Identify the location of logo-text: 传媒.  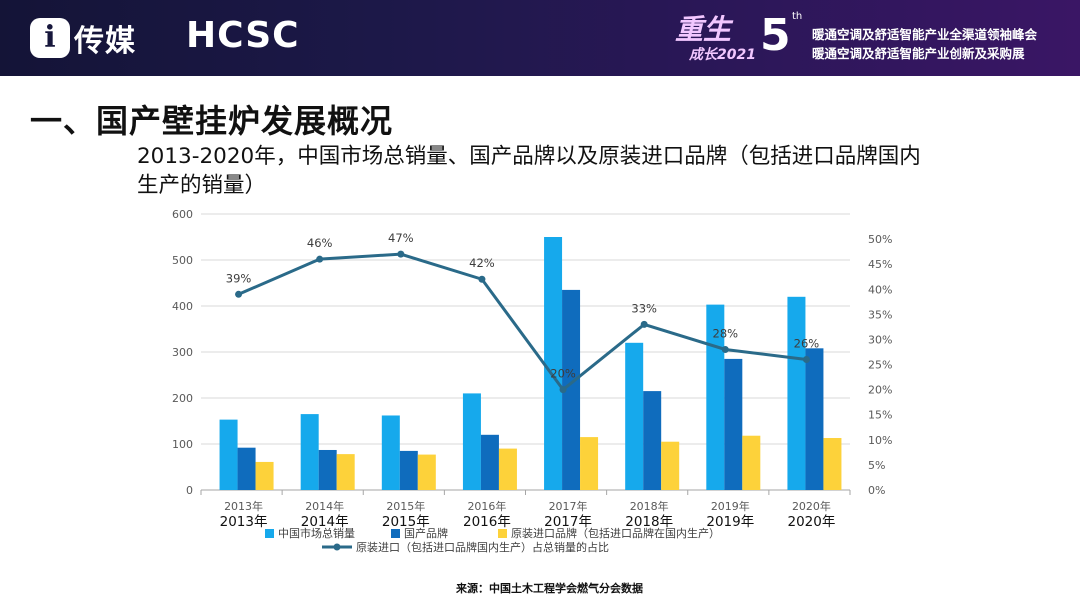
(105, 41).